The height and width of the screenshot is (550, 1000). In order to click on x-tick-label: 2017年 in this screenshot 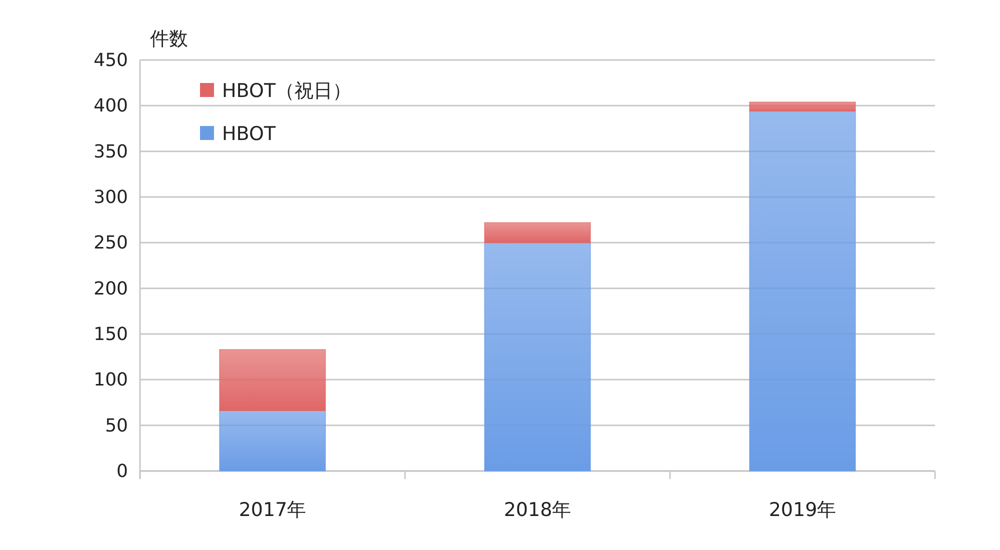, I will do `click(272, 510)`.